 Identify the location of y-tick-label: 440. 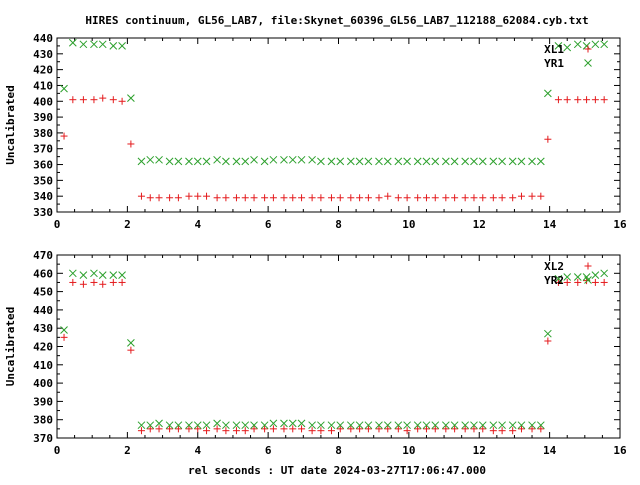
(43, 38).